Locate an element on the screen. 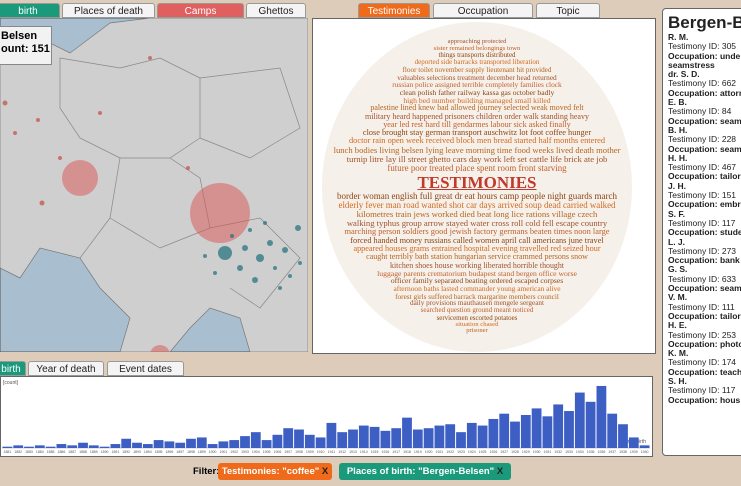  x-tick-label: 1915 is located at coordinates (375, 452).